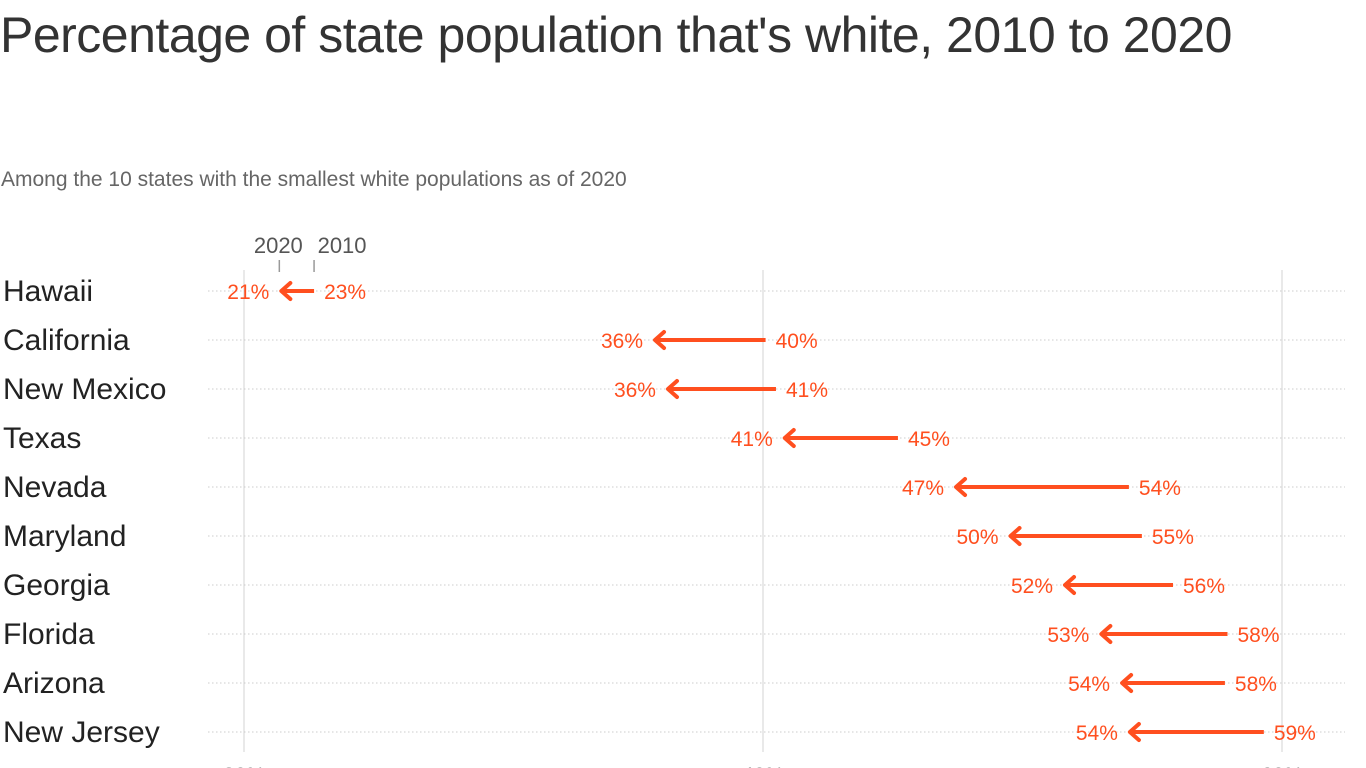 The width and height of the screenshot is (1366, 768). Describe the element at coordinates (1068, 635) in the screenshot. I see `value-label-2020: 53%` at that location.